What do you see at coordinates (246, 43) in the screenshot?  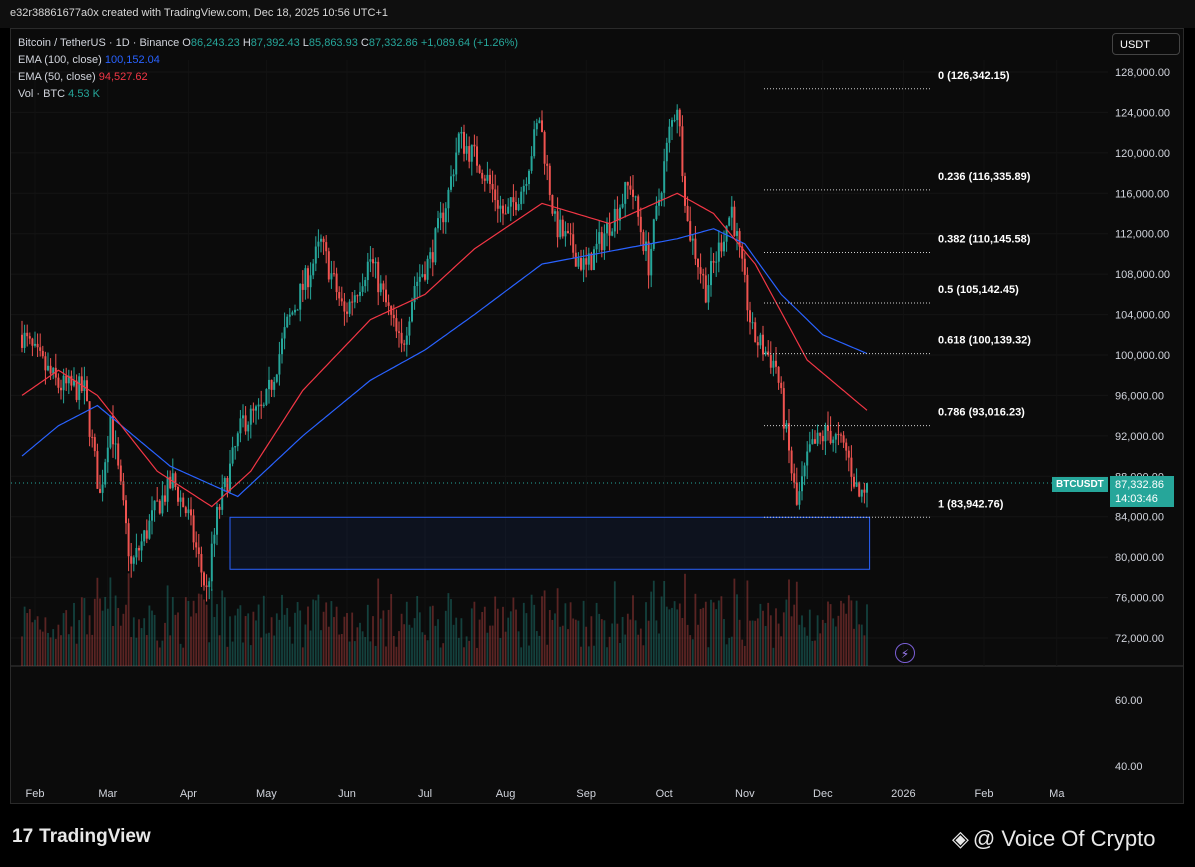 I see `high-key: H` at bounding box center [246, 43].